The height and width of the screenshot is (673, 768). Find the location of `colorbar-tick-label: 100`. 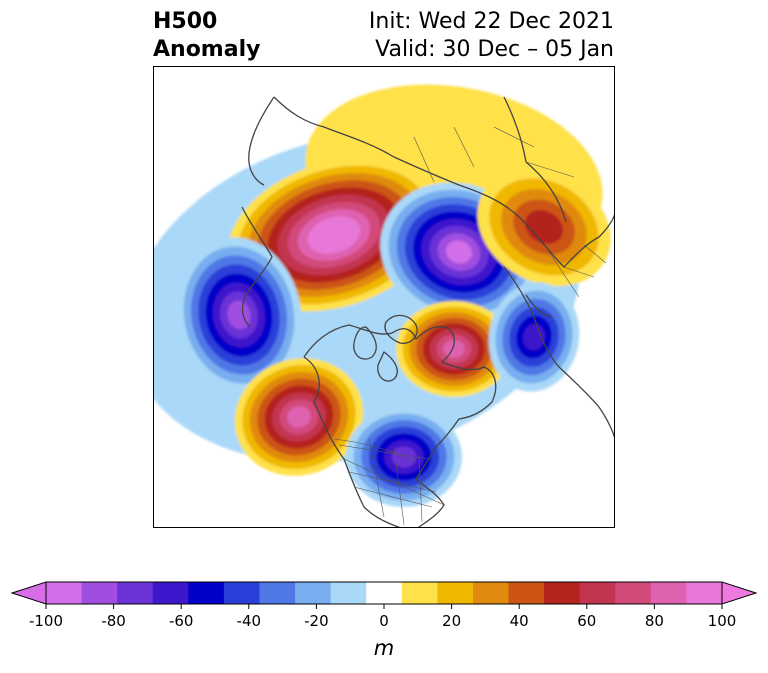

colorbar-tick-label: 100 is located at coordinates (722, 621).